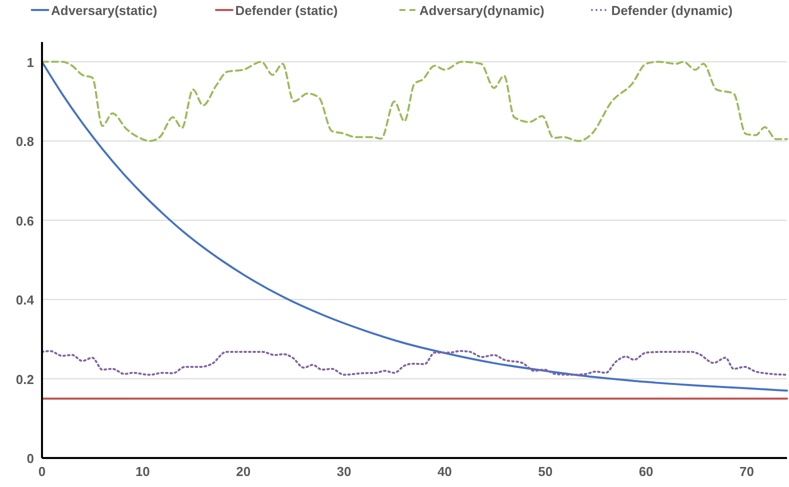 The image size is (789, 487). Describe the element at coordinates (243, 471) in the screenshot. I see `x-tick-label: 20` at that location.